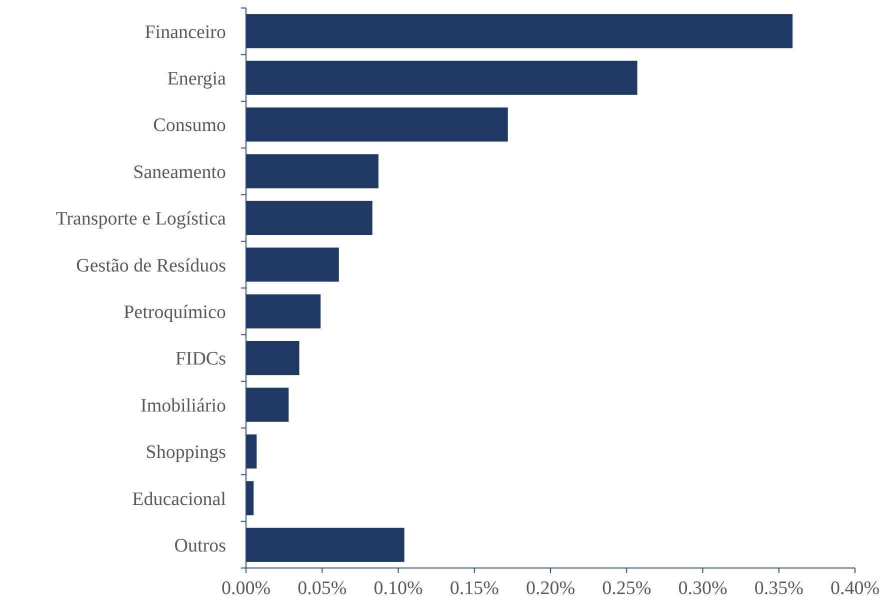 This screenshot has width=888, height=611. Describe the element at coordinates (179, 172) in the screenshot. I see `y-tick-label: Saneamento` at that location.